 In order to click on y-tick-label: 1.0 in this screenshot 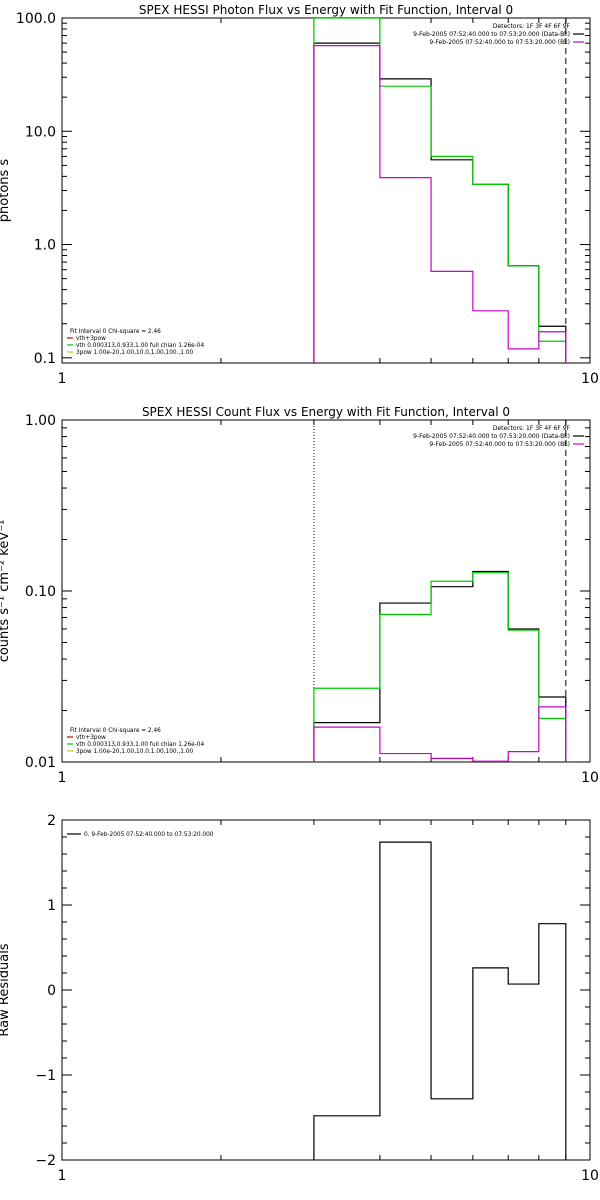, I will do `click(45, 246)`.